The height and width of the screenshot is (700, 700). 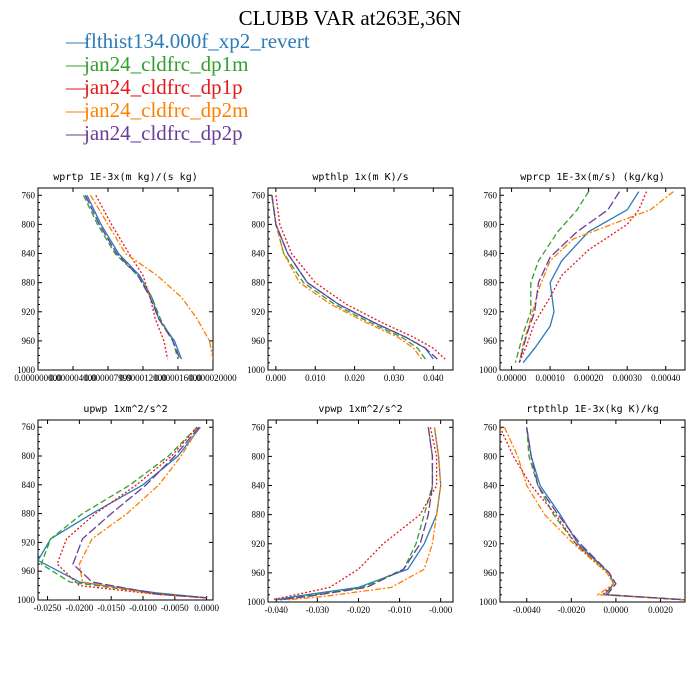 I want to click on x-tick-label: 0.00030, so click(x=628, y=378).